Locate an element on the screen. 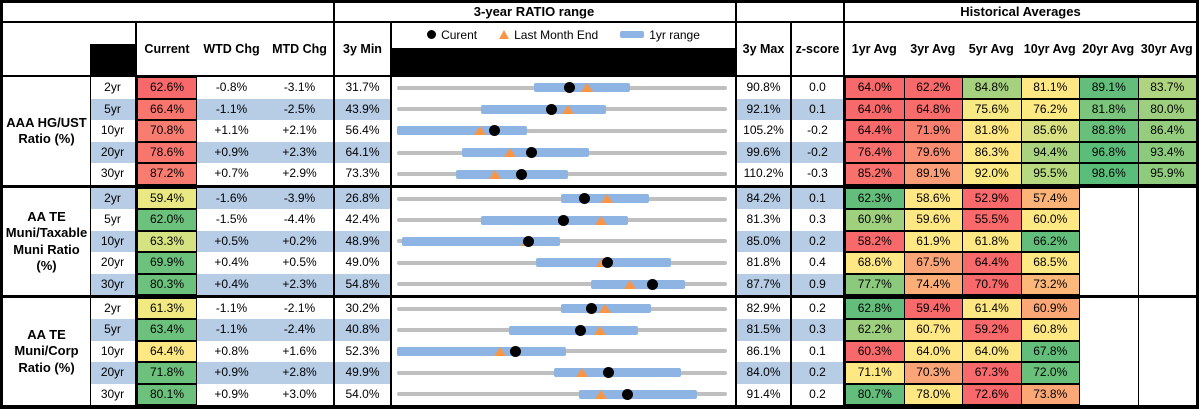 The width and height of the screenshot is (1199, 409). three-year-max-cell: 92.1% is located at coordinates (763, 109).